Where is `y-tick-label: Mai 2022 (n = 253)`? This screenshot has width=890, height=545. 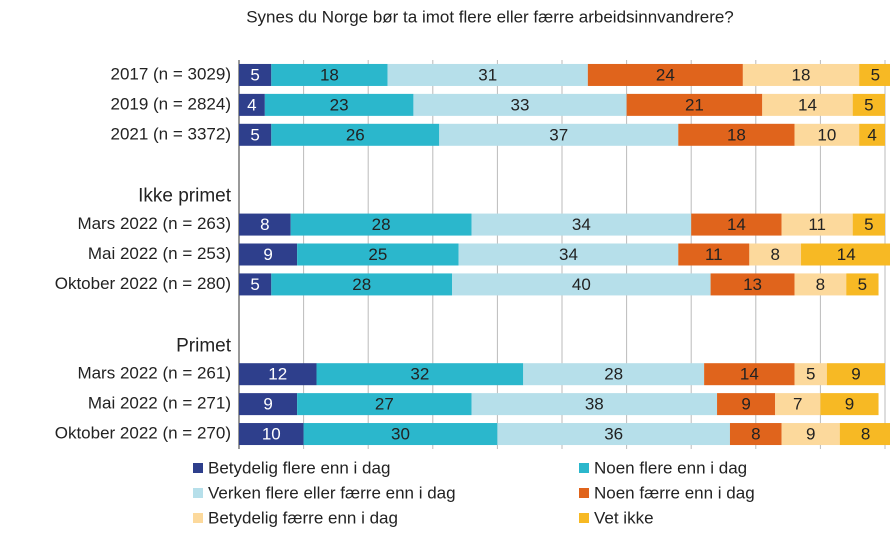
y-tick-label: Mai 2022 (n = 253) is located at coordinates (159, 253).